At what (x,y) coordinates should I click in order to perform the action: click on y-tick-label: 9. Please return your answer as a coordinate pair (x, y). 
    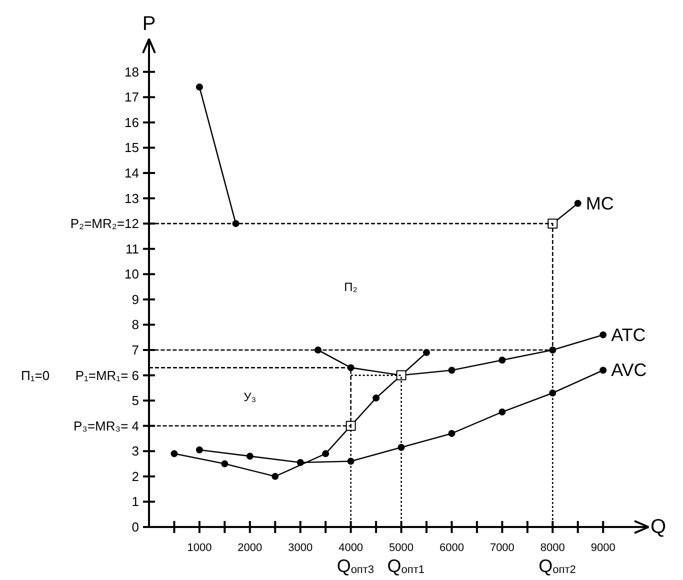
    Looking at the image, I should click on (136, 299).